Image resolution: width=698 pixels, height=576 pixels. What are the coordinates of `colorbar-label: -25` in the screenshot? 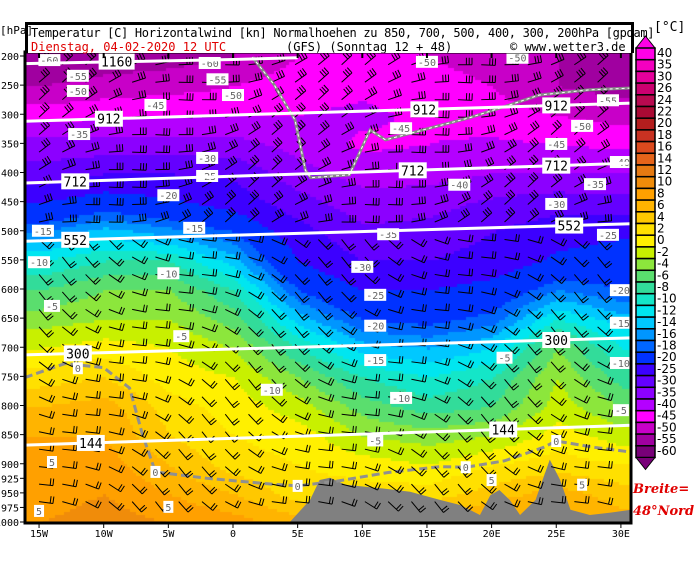 It's located at (667, 369).